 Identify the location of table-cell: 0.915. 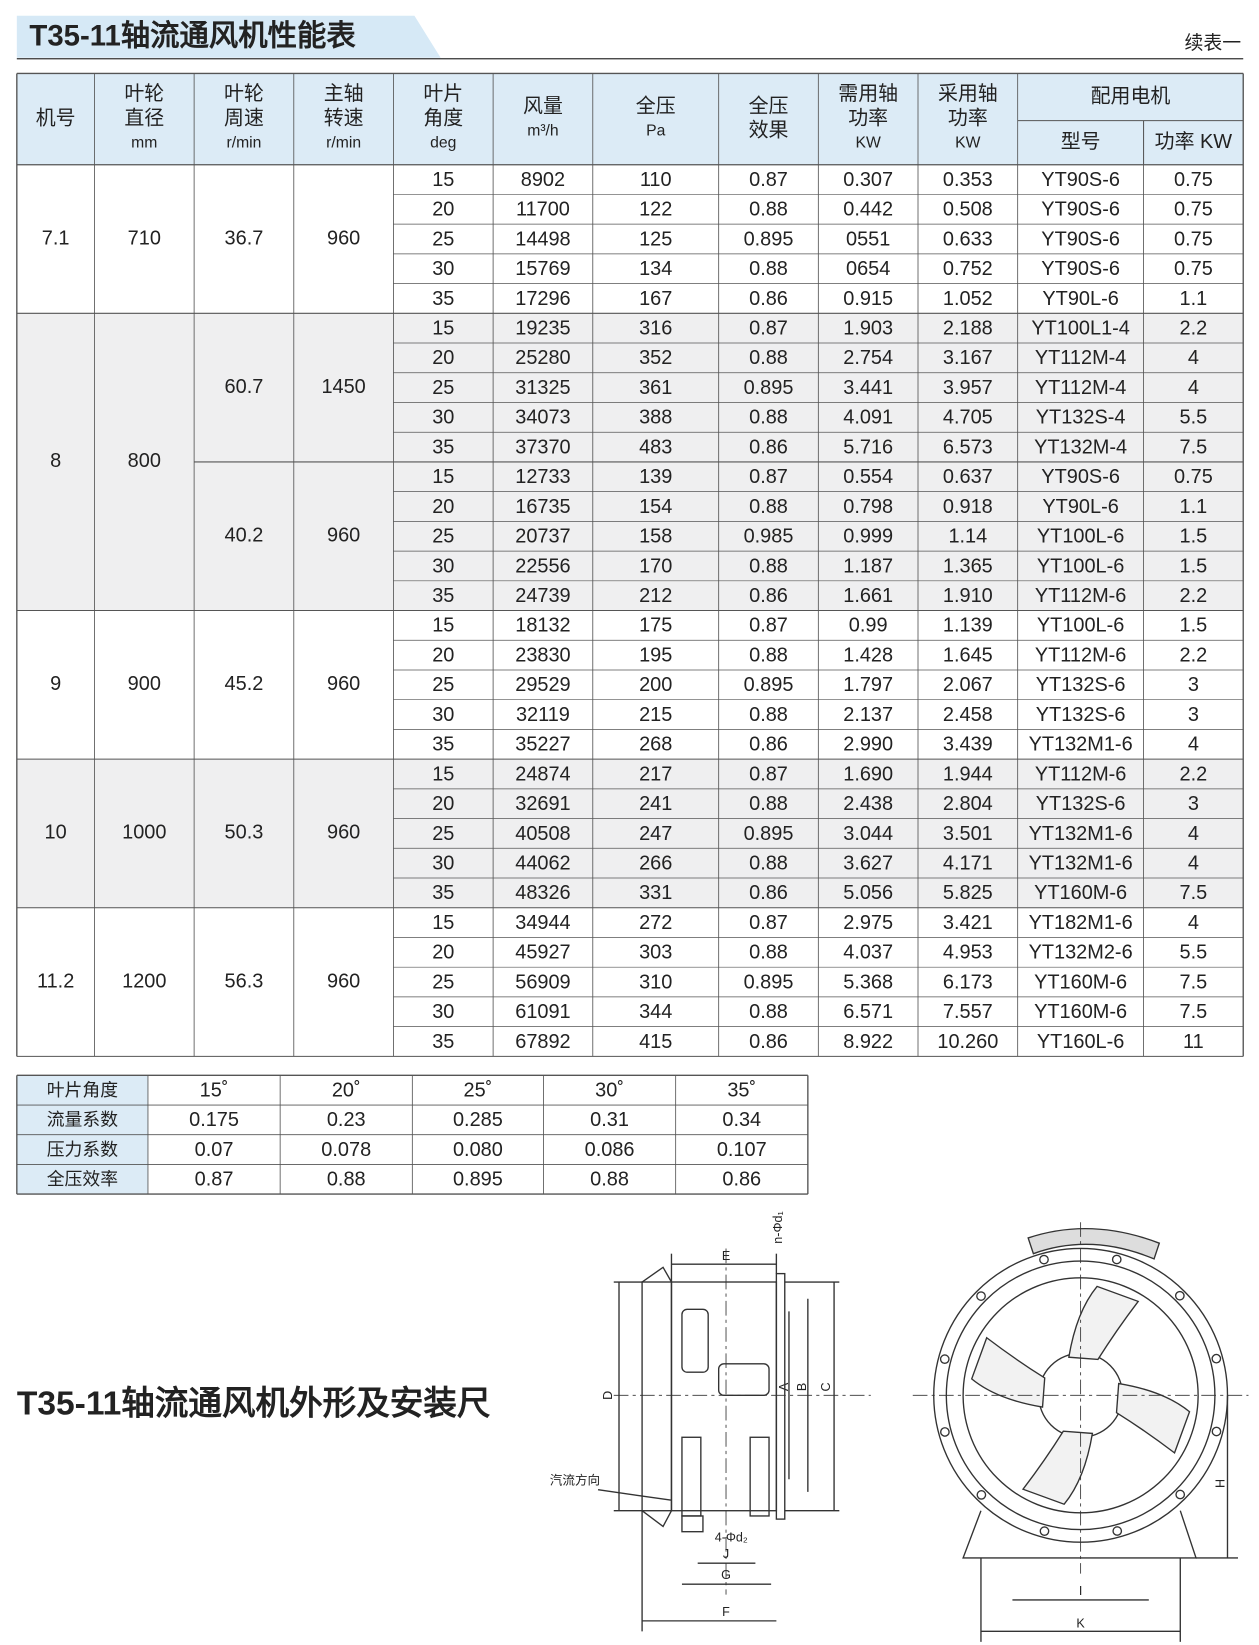
(868, 299).